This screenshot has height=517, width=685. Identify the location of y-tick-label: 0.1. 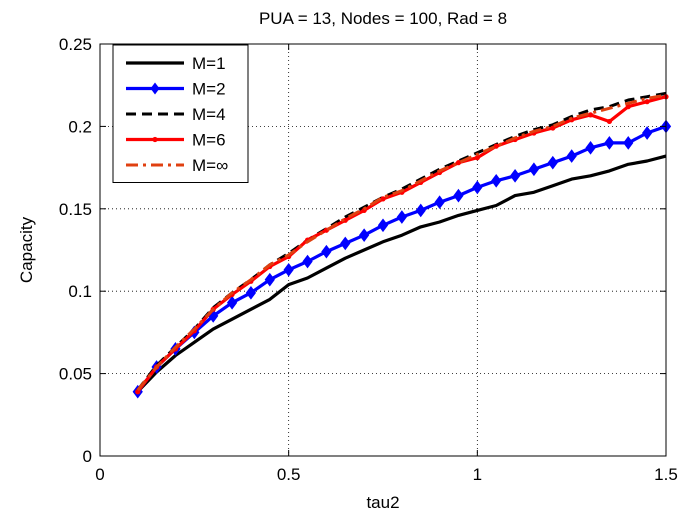
(80, 291).